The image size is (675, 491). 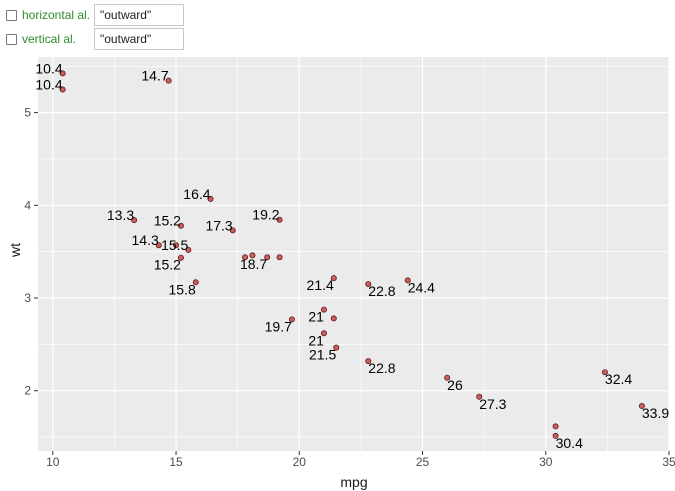 What do you see at coordinates (11, 39) in the screenshot?
I see `vertical-align-checkbox` at bounding box center [11, 39].